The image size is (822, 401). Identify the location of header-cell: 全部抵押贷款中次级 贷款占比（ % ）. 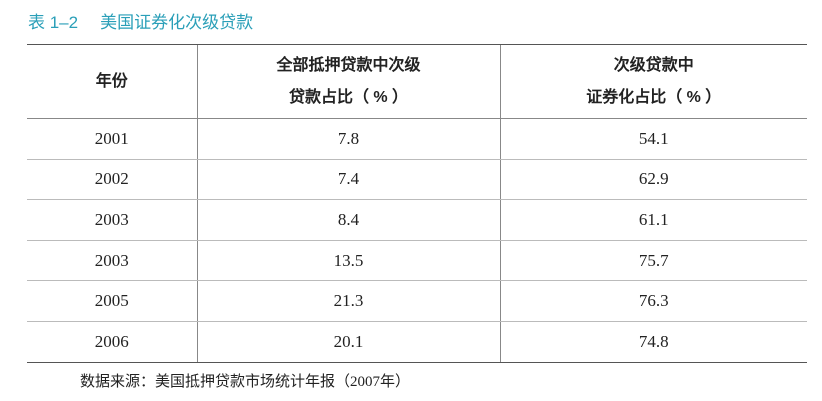
(348, 81).